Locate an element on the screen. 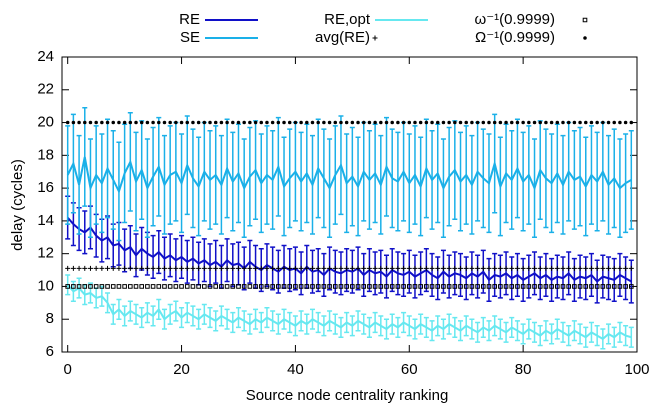 The height and width of the screenshot is (405, 652). y-tick-label: 24 is located at coordinates (45, 56).